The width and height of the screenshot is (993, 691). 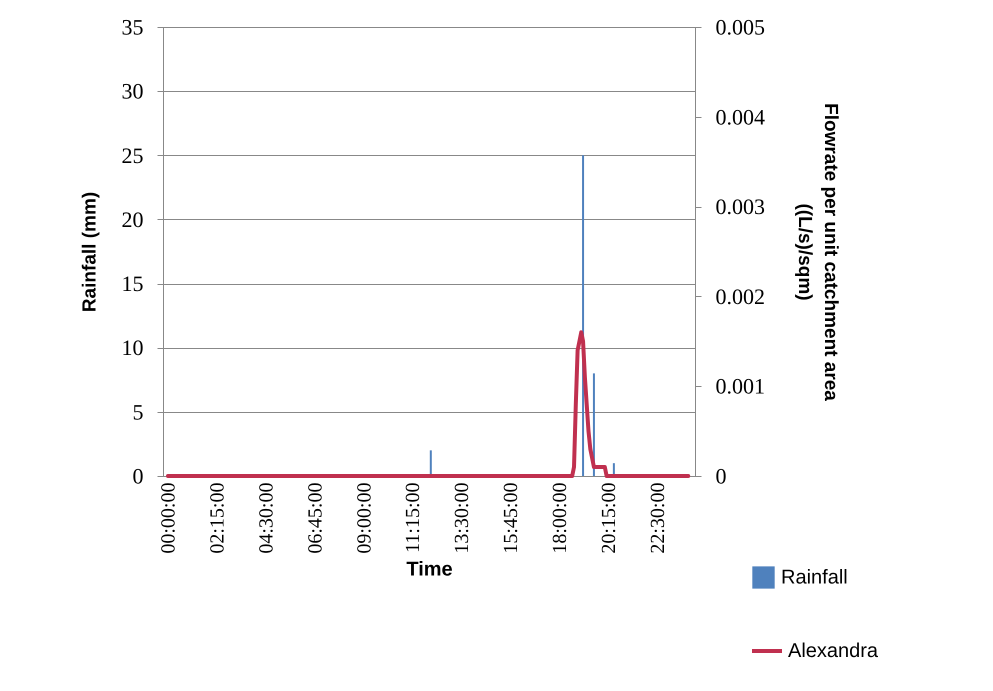 What do you see at coordinates (609, 518) in the screenshot?
I see `x-tick-label: 20:15:00` at bounding box center [609, 518].